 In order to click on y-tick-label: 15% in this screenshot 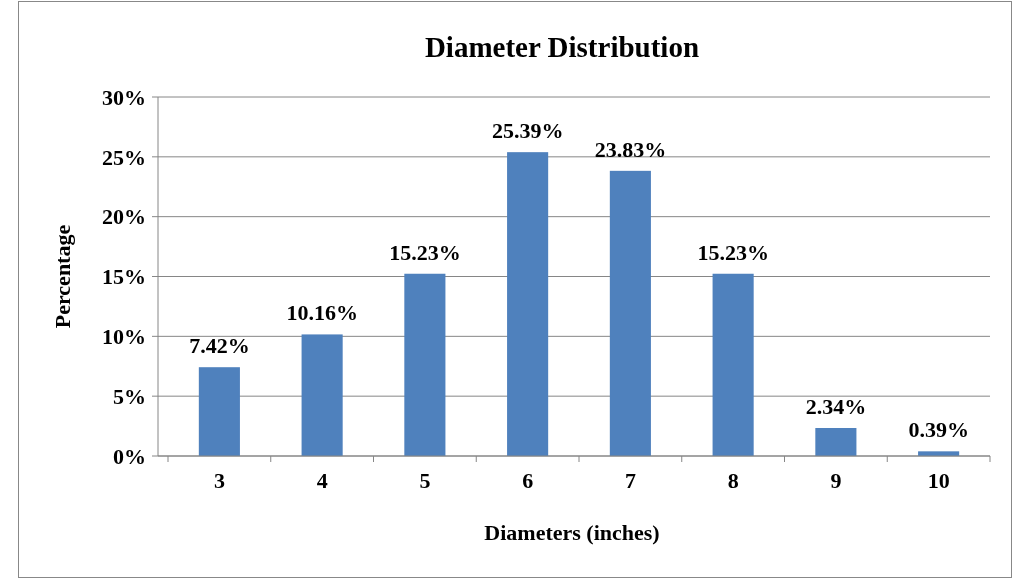, I will do `click(124, 277)`.